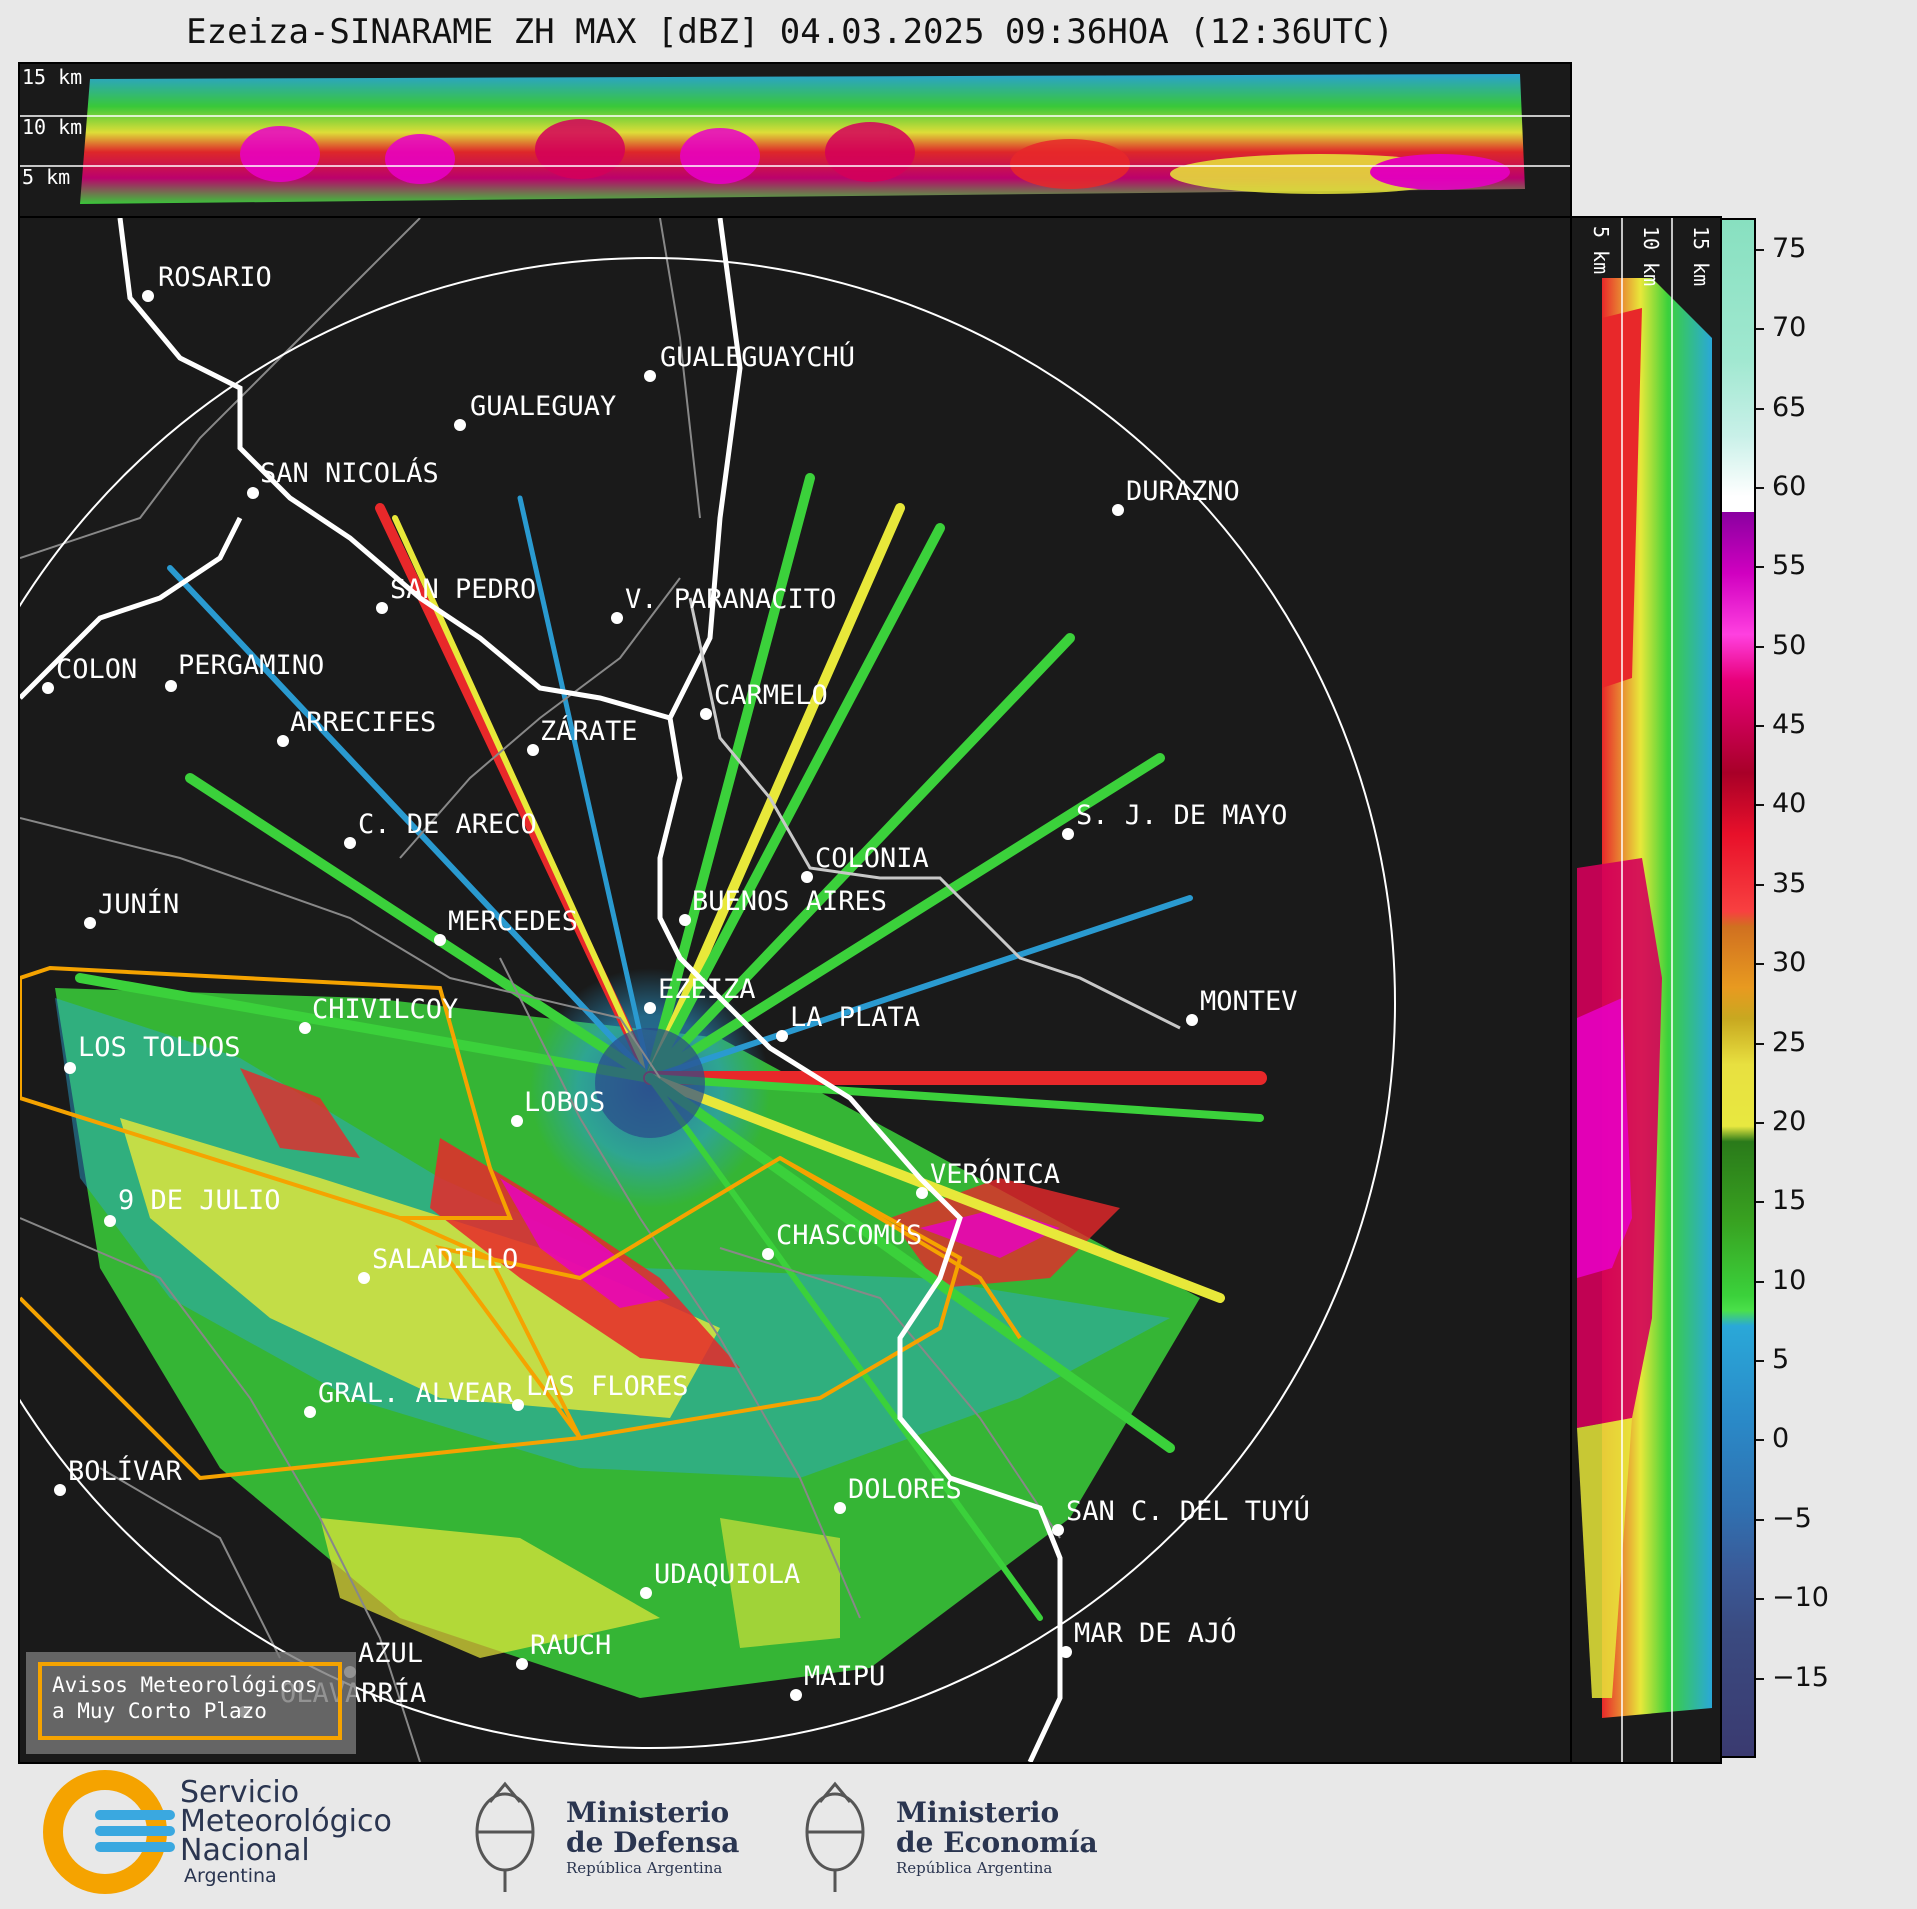 This screenshot has height=1909, width=1917. I want to click on defensa-line1: Ministerio, so click(648, 1812).